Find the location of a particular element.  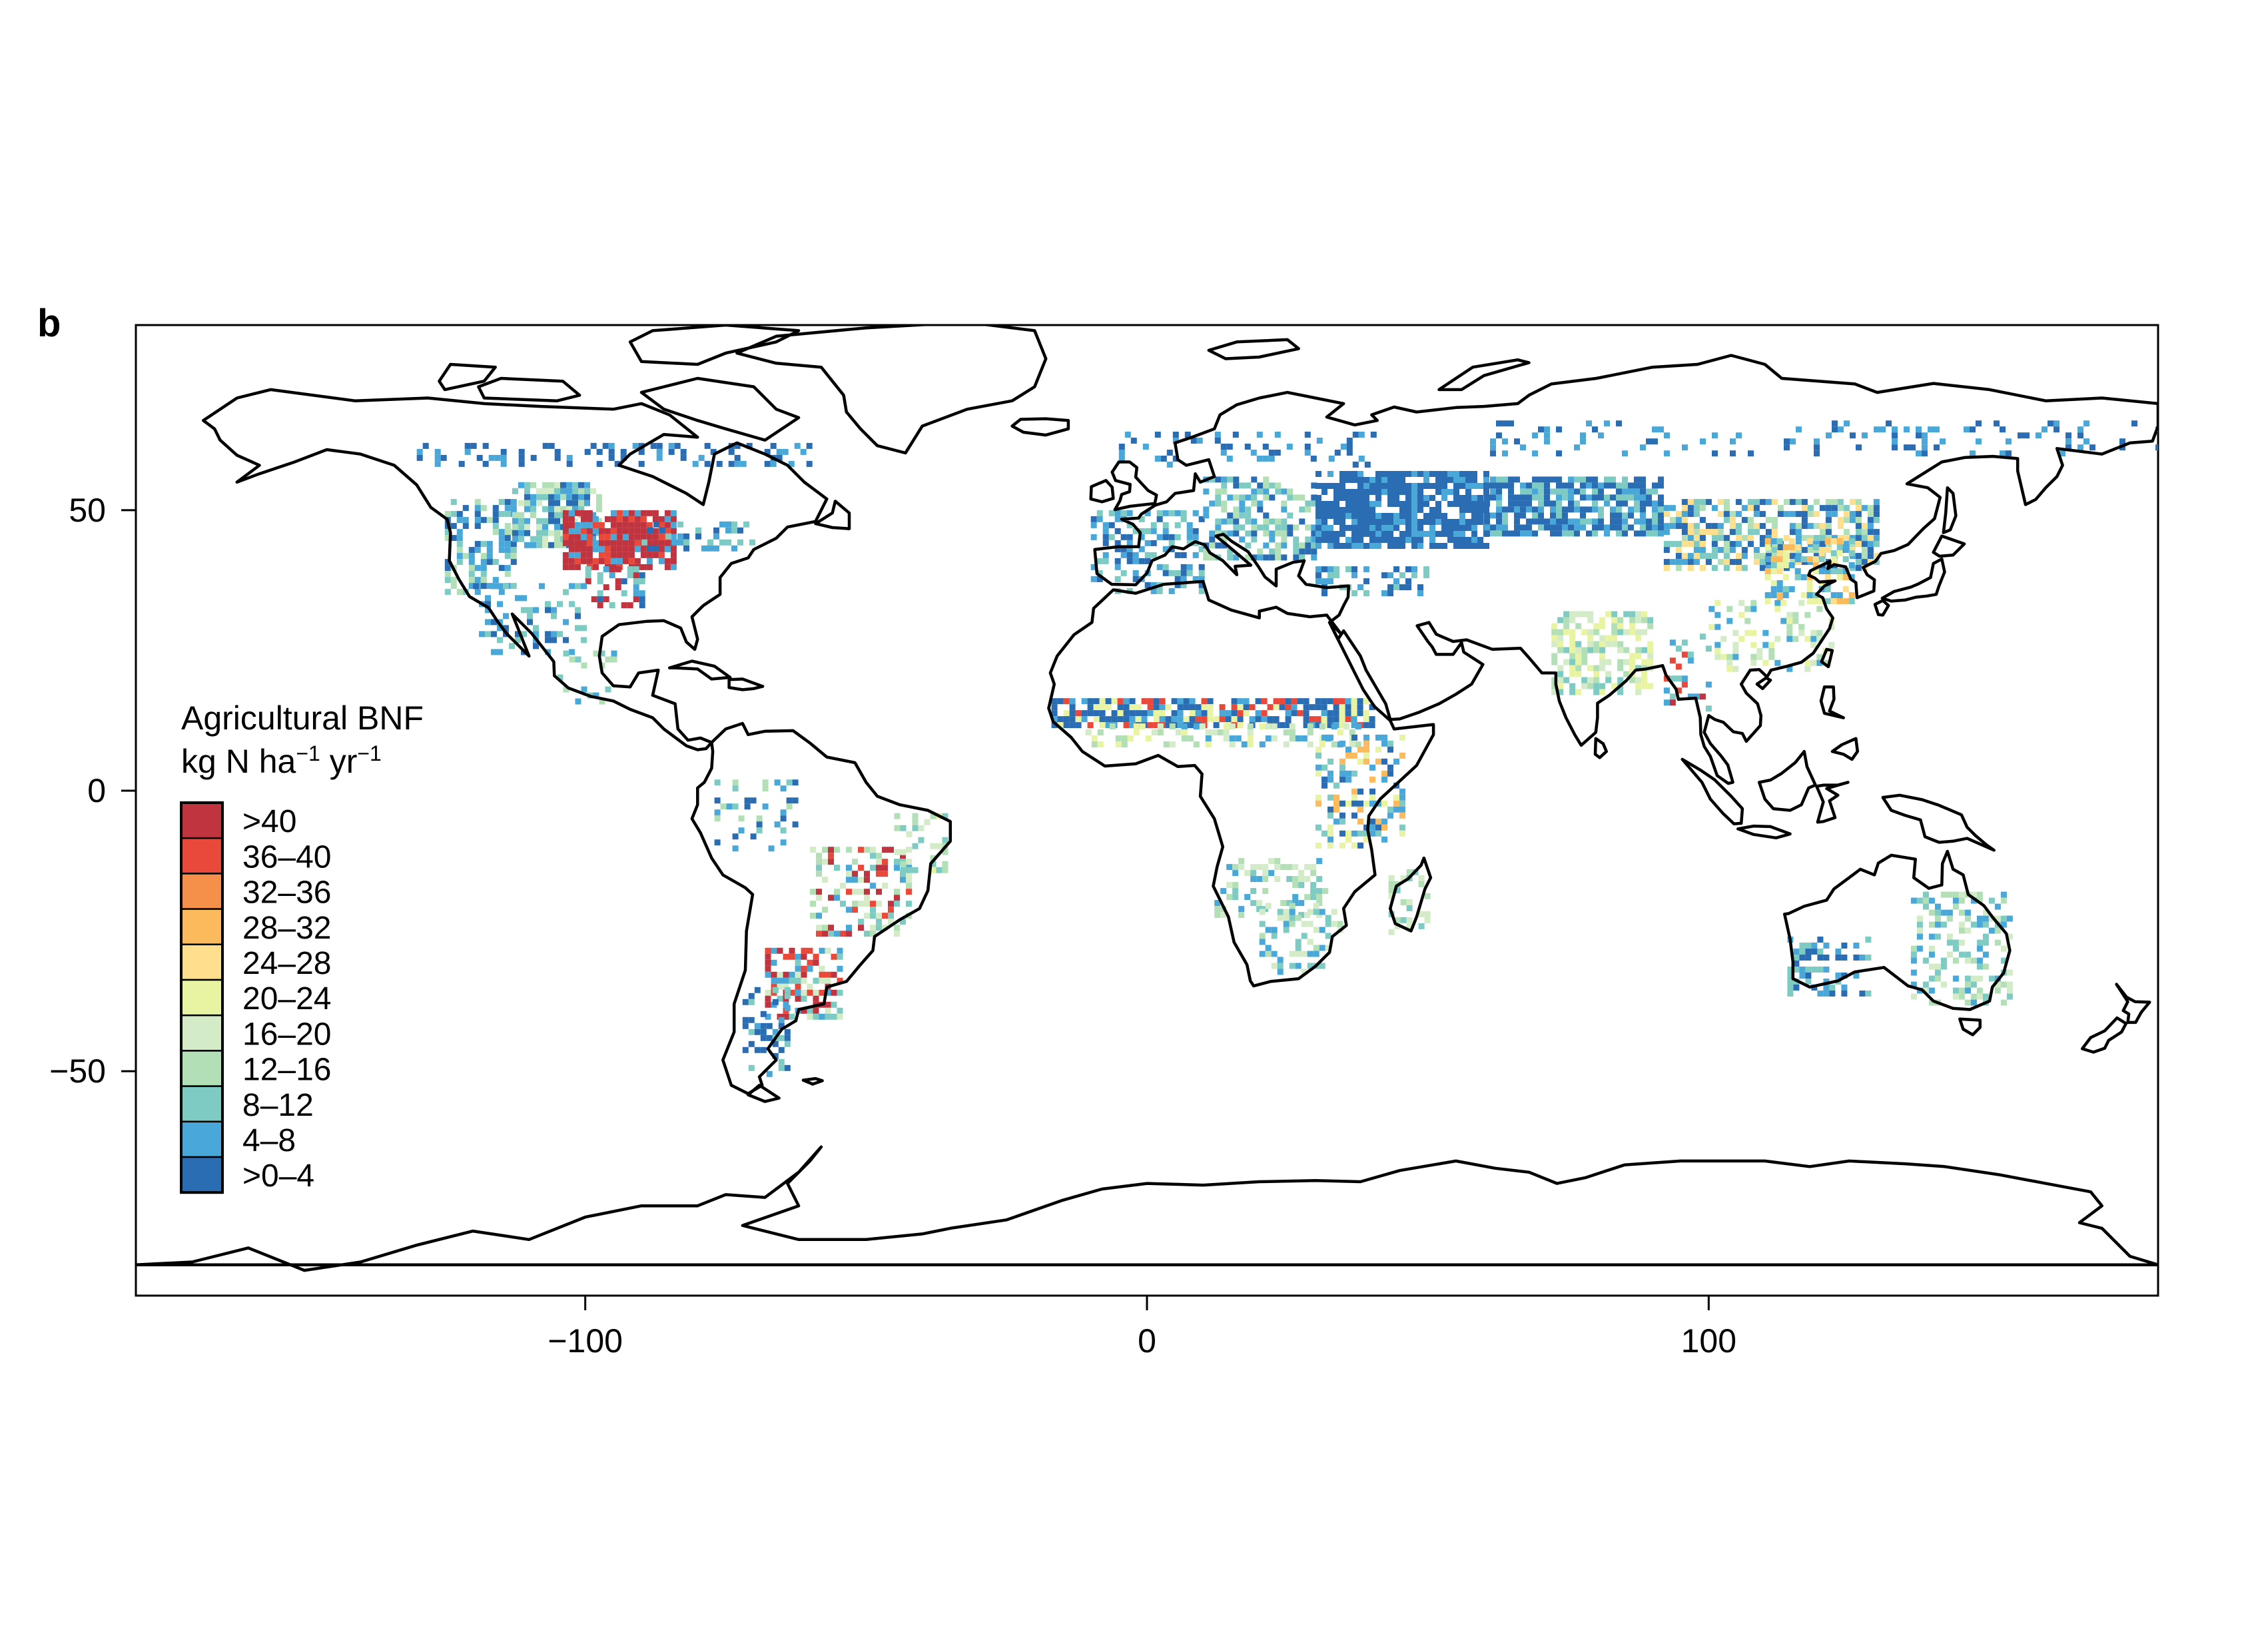

x-axis: −100 0 100 is located at coordinates (1142, 1328).